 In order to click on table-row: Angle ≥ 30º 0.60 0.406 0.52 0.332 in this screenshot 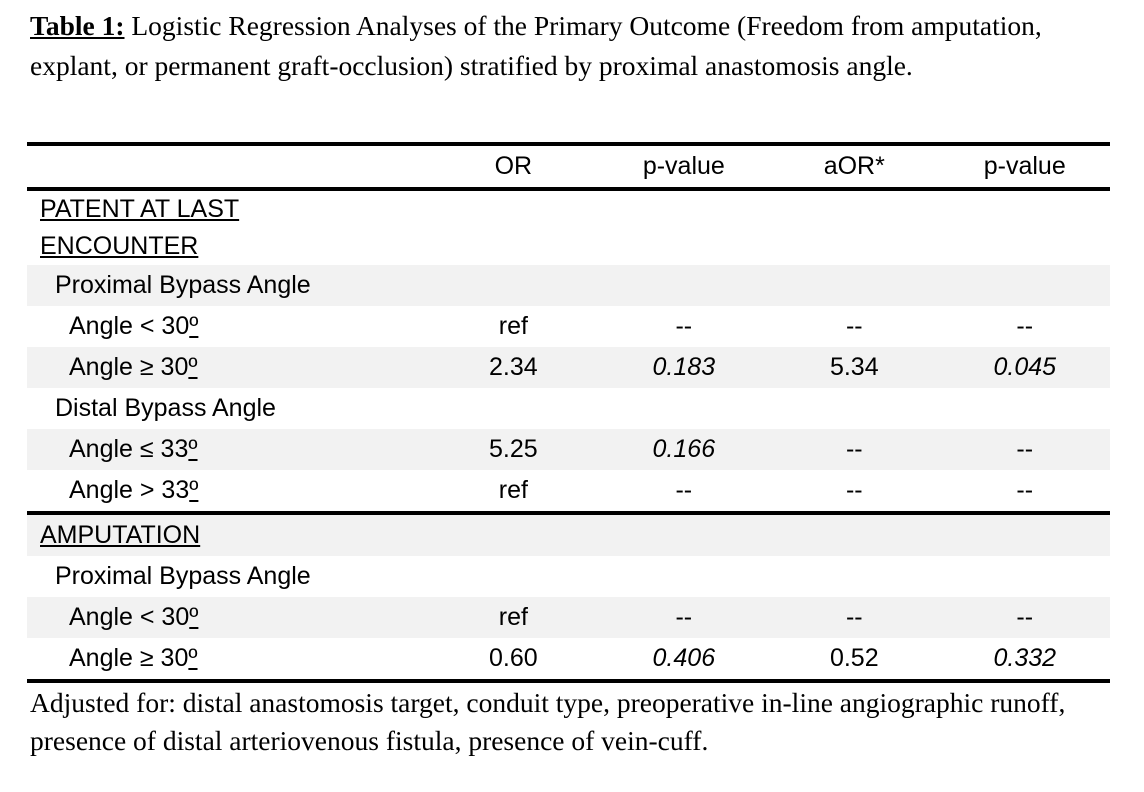, I will do `click(568, 659)`.